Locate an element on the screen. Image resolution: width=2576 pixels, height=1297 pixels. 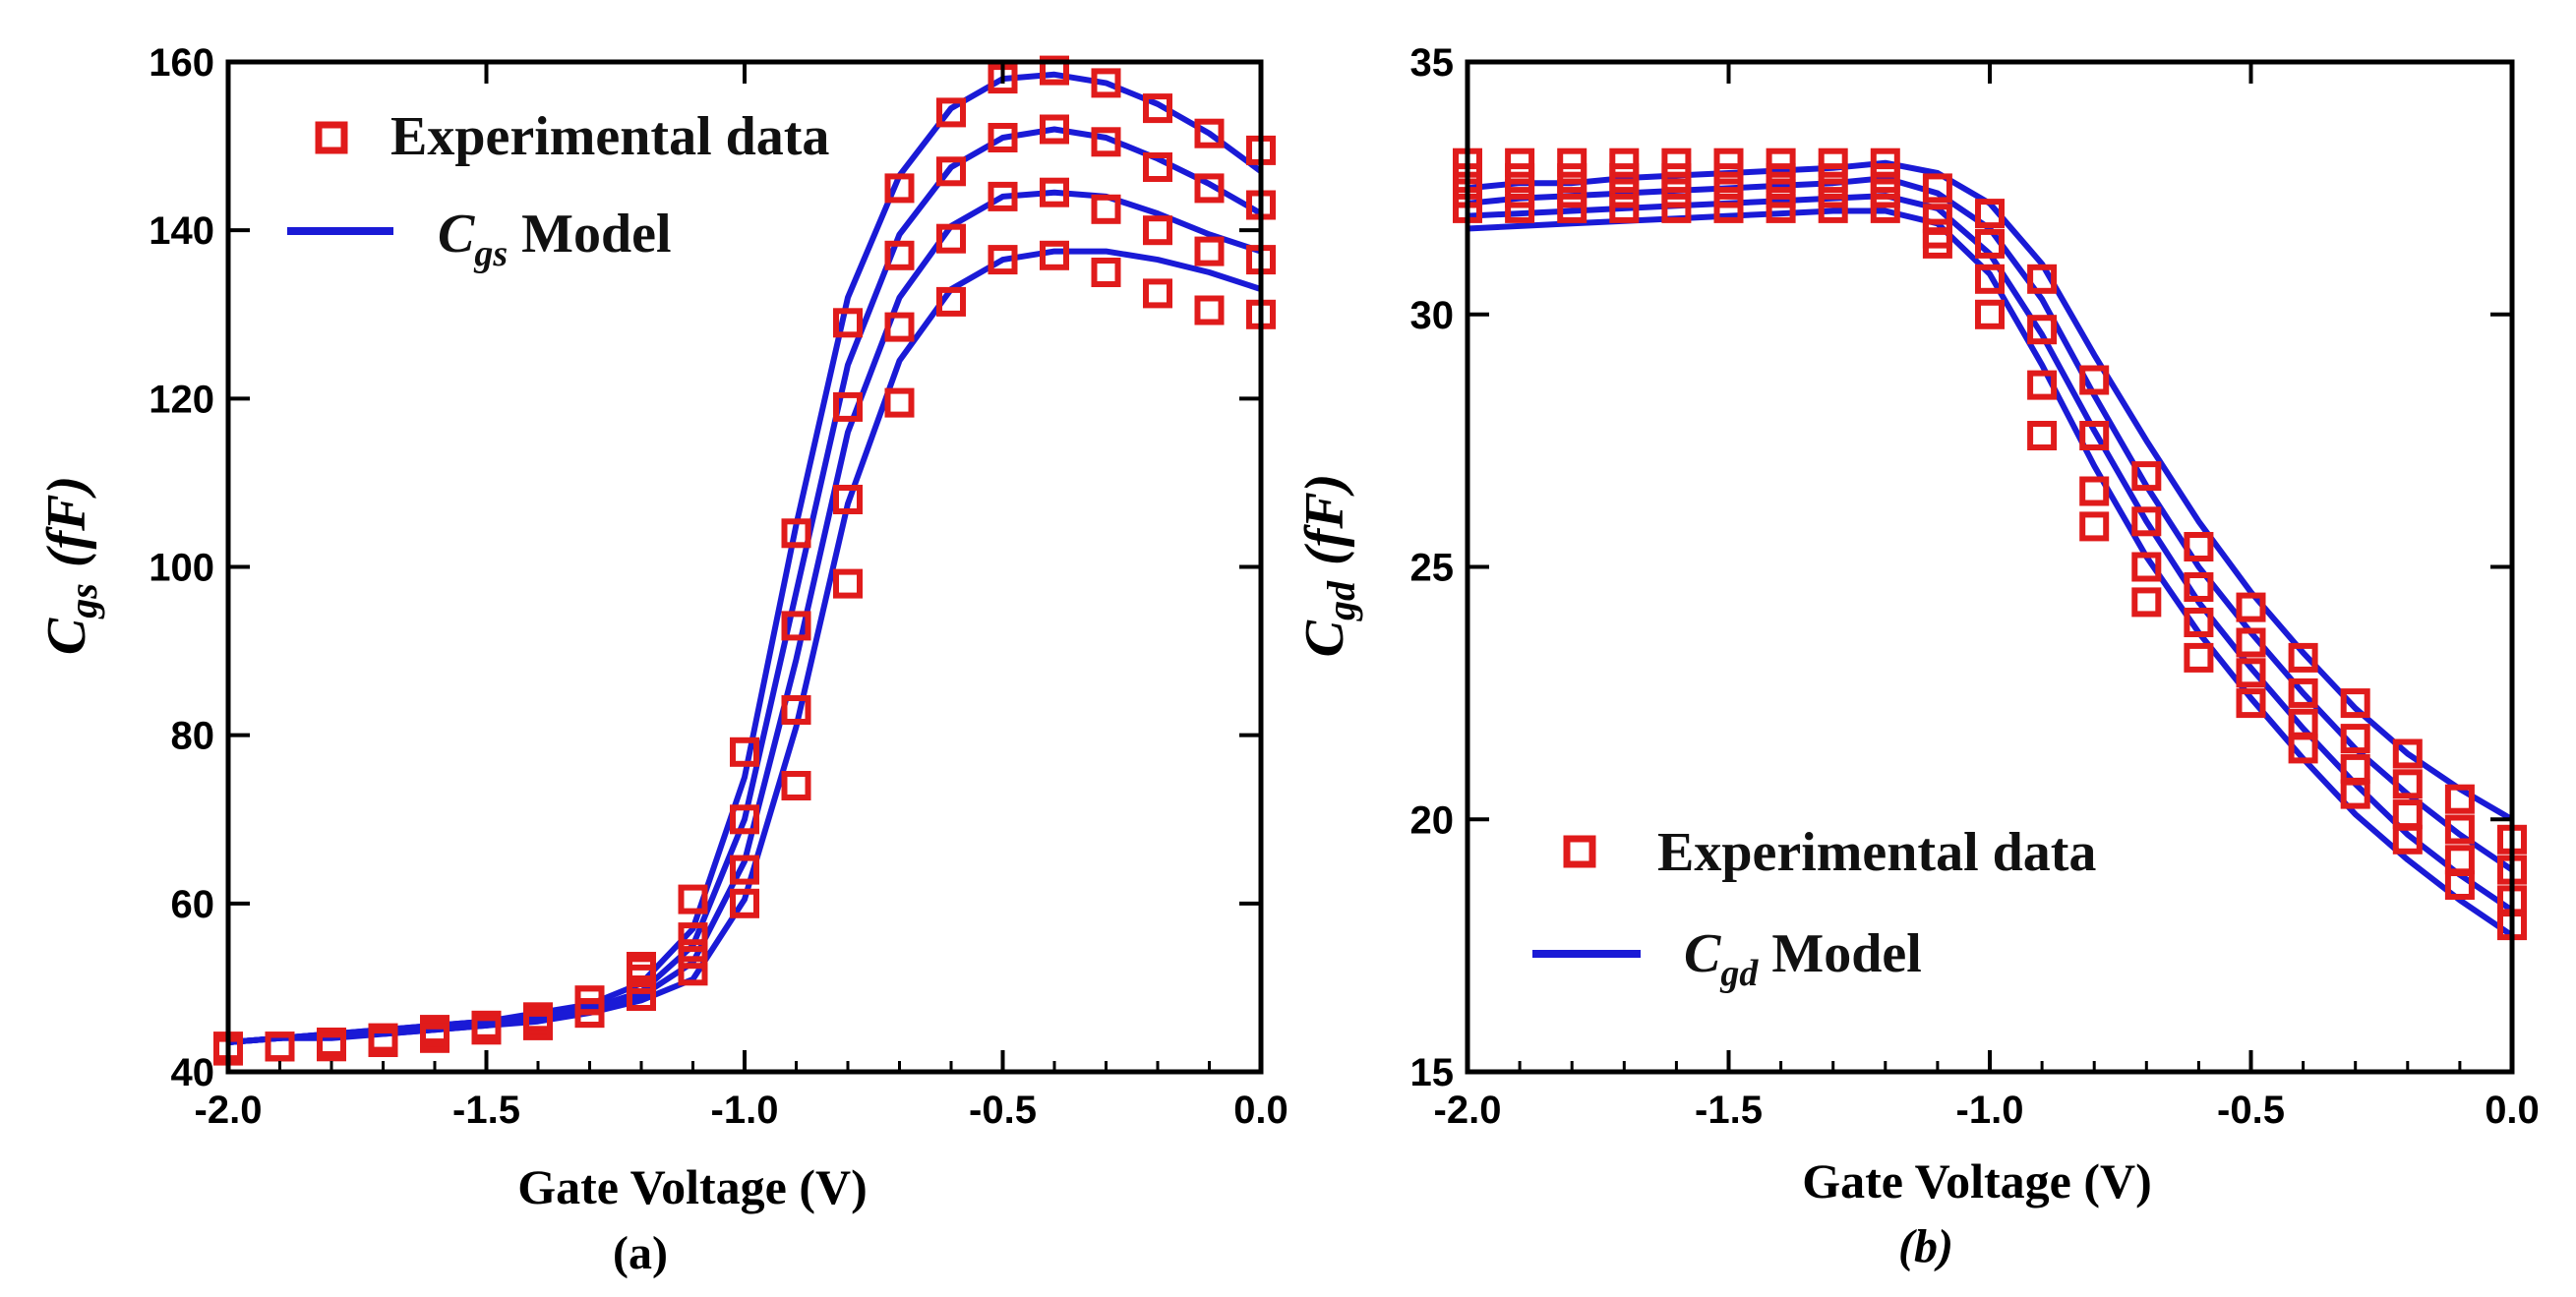
y-tick-label-a-6: 140 is located at coordinates (181, 231).